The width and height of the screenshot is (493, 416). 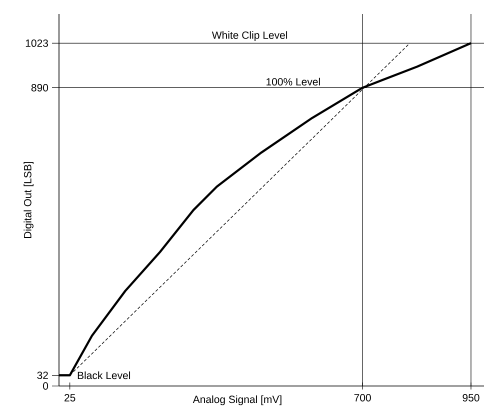 What do you see at coordinates (237, 400) in the screenshot?
I see `x-axis-title: Analog Signal [mV]` at bounding box center [237, 400].